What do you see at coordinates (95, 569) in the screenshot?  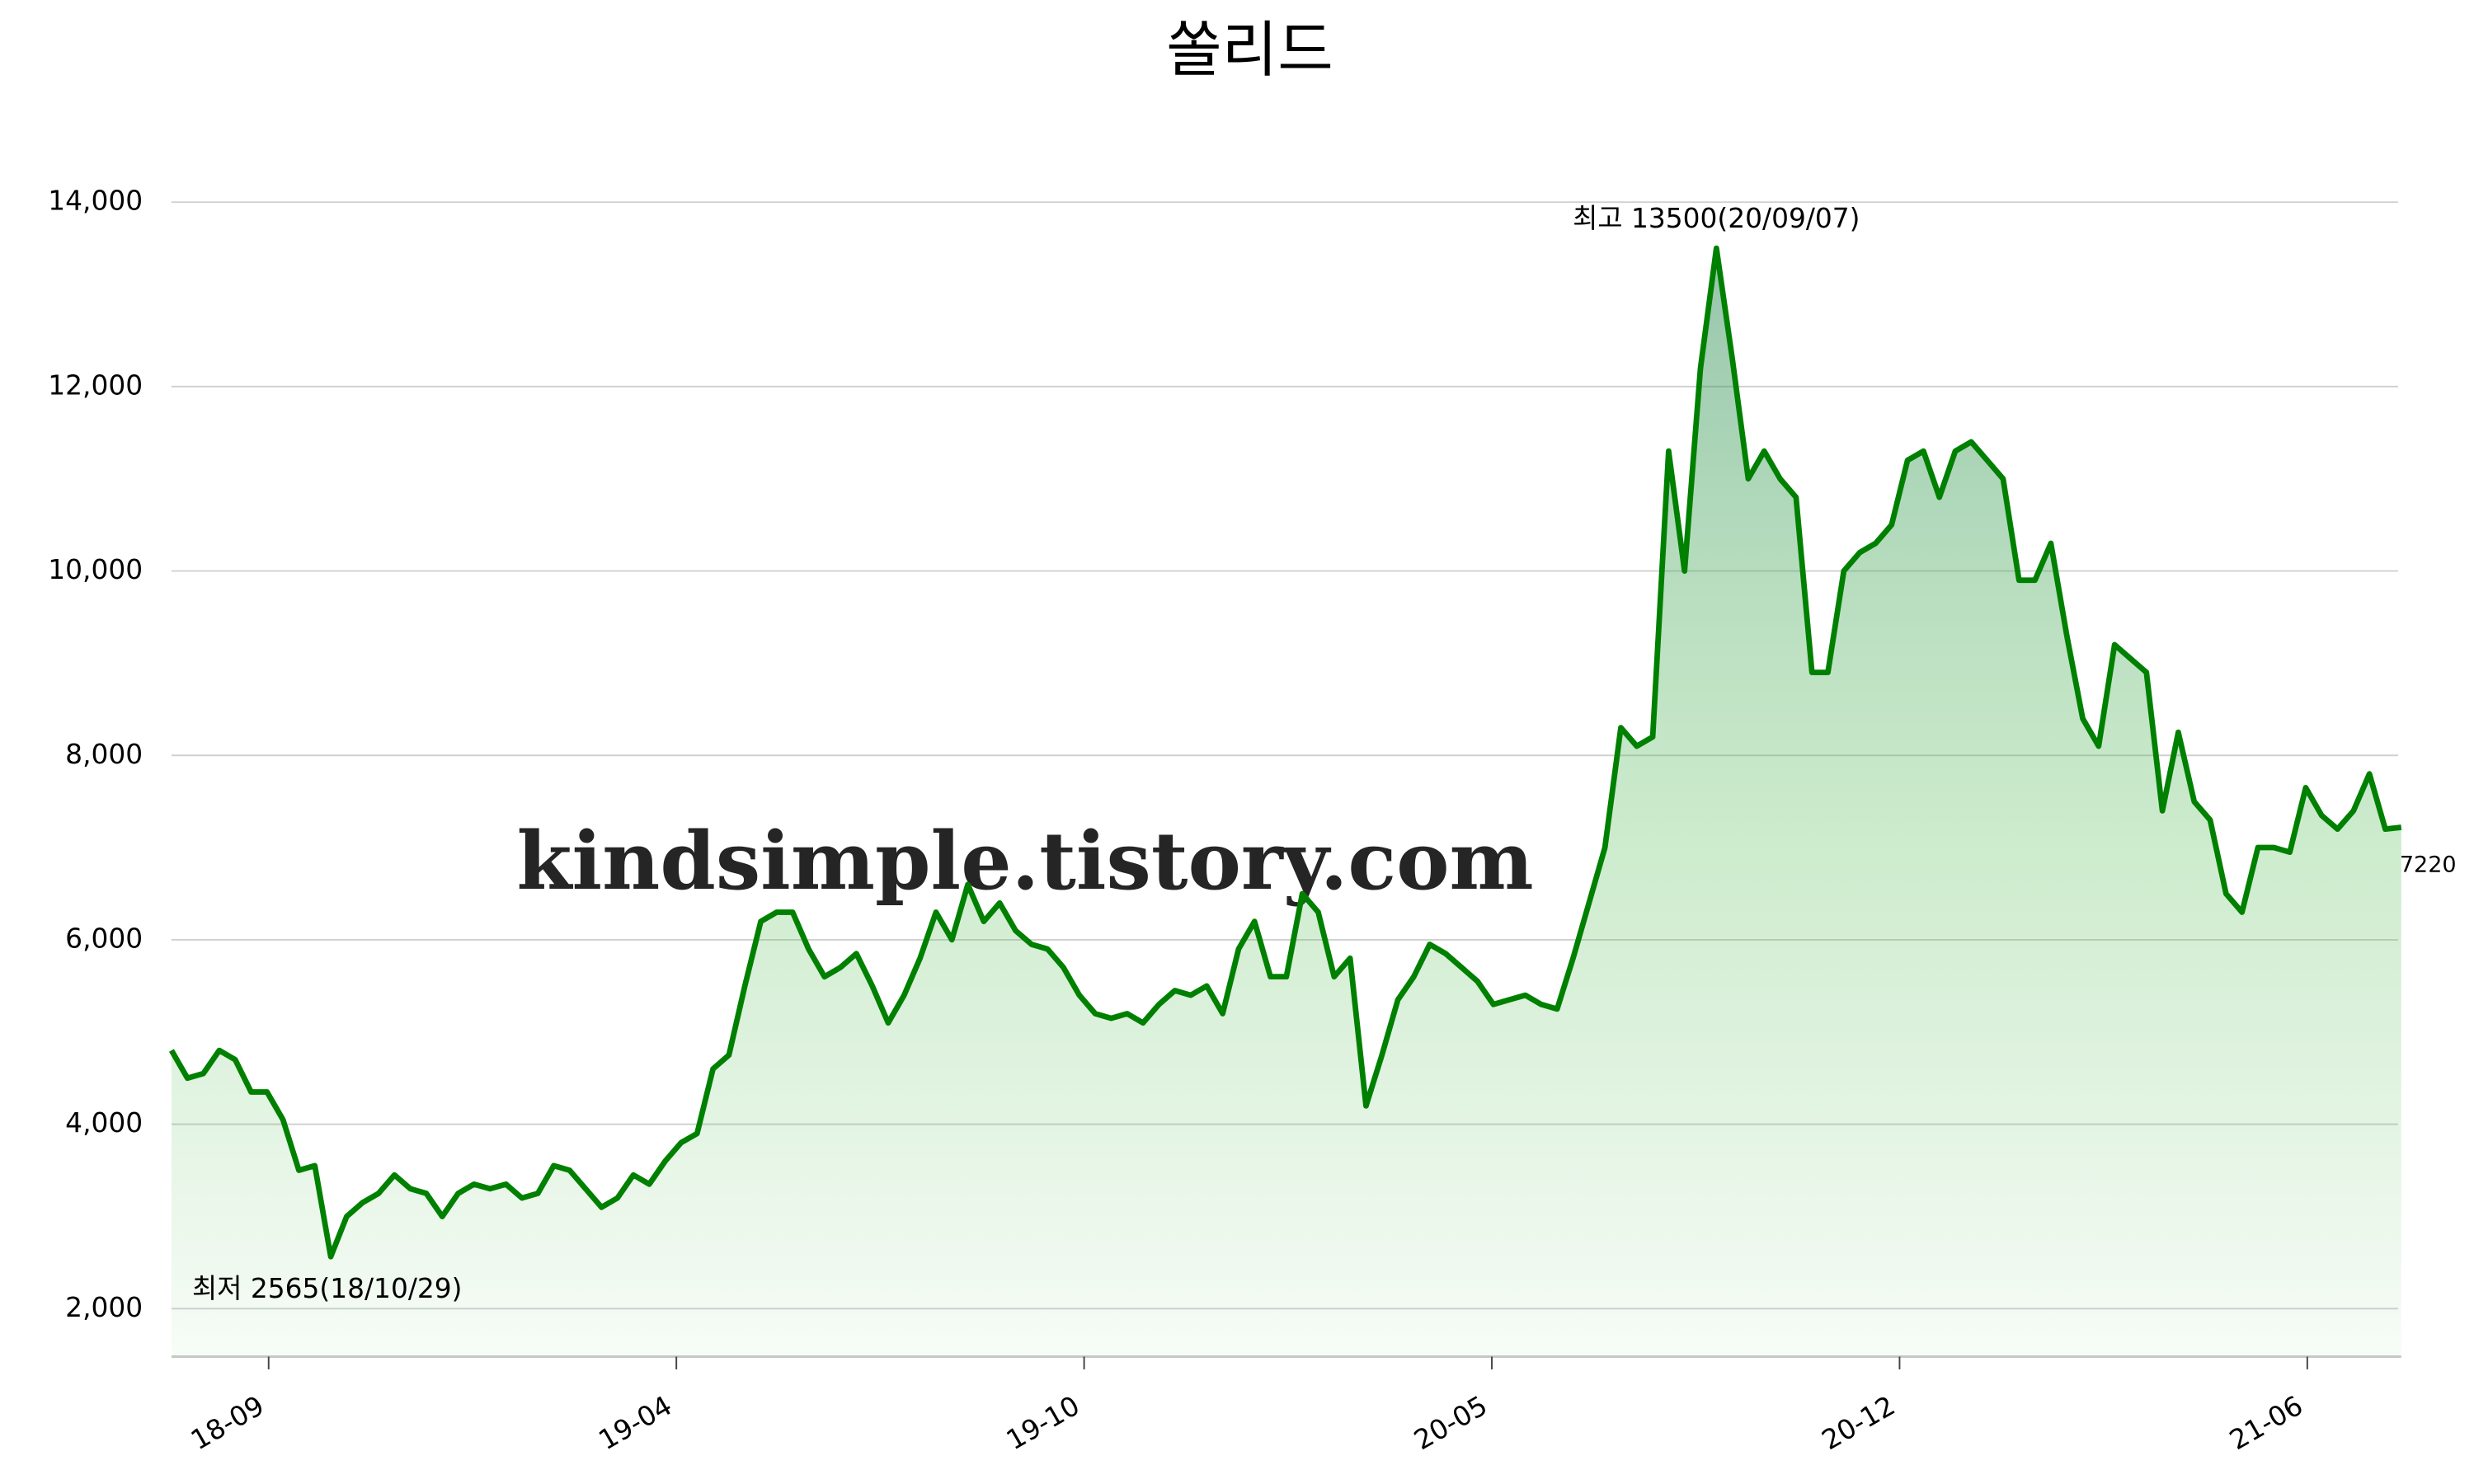 I see `y-tick-label: 10,000` at bounding box center [95, 569].